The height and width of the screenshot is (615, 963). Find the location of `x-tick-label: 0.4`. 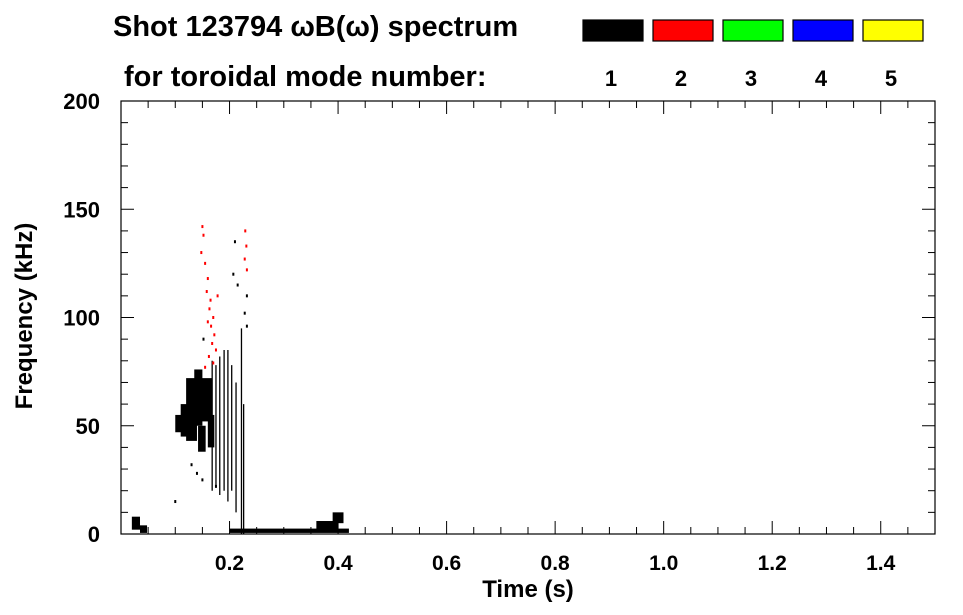

x-tick-label: 0.4 is located at coordinates (338, 563).